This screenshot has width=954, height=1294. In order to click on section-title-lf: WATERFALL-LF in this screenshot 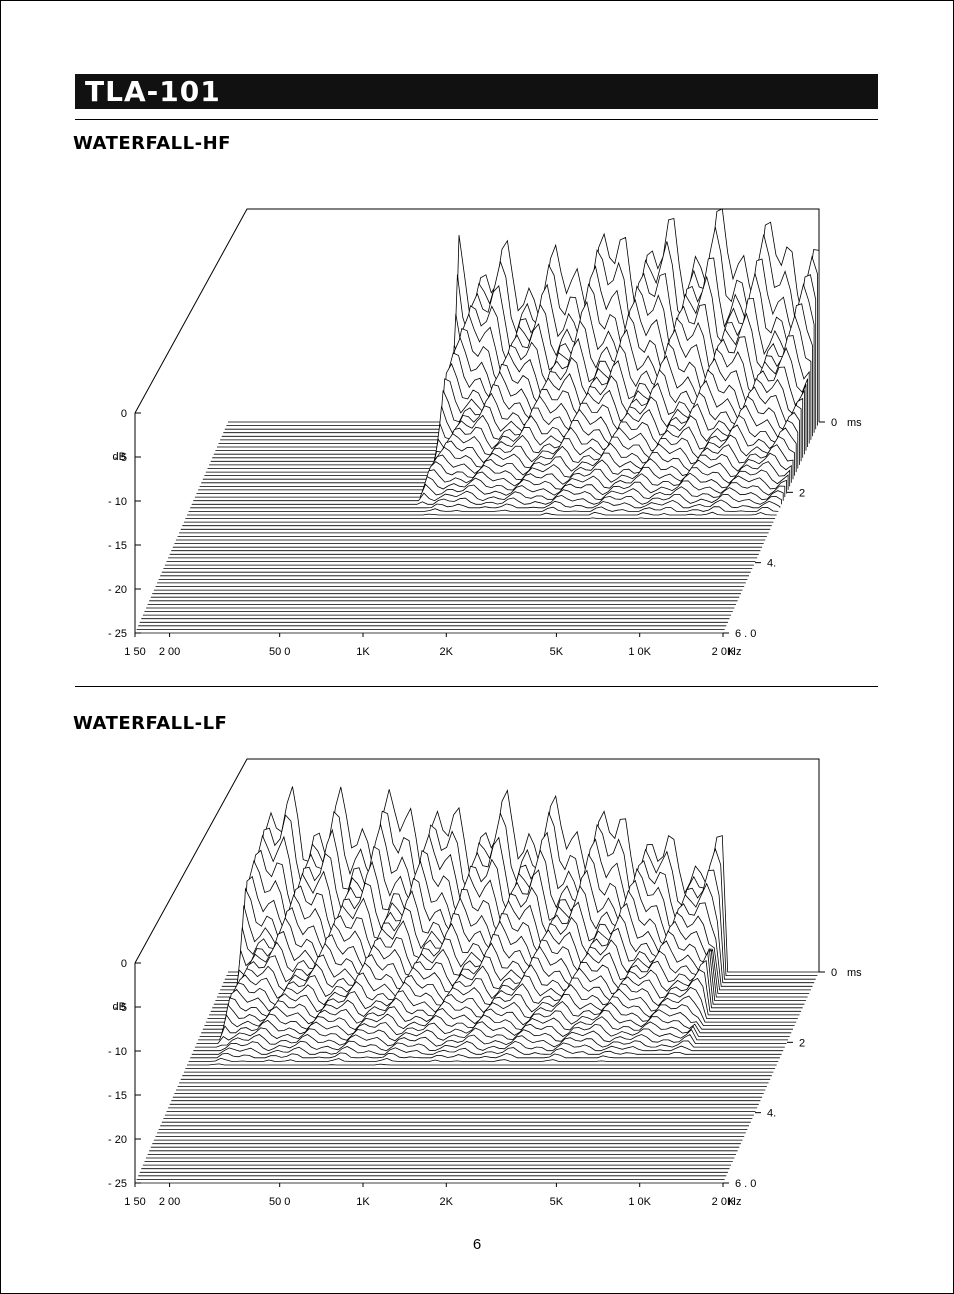, I will do `click(150, 723)`.